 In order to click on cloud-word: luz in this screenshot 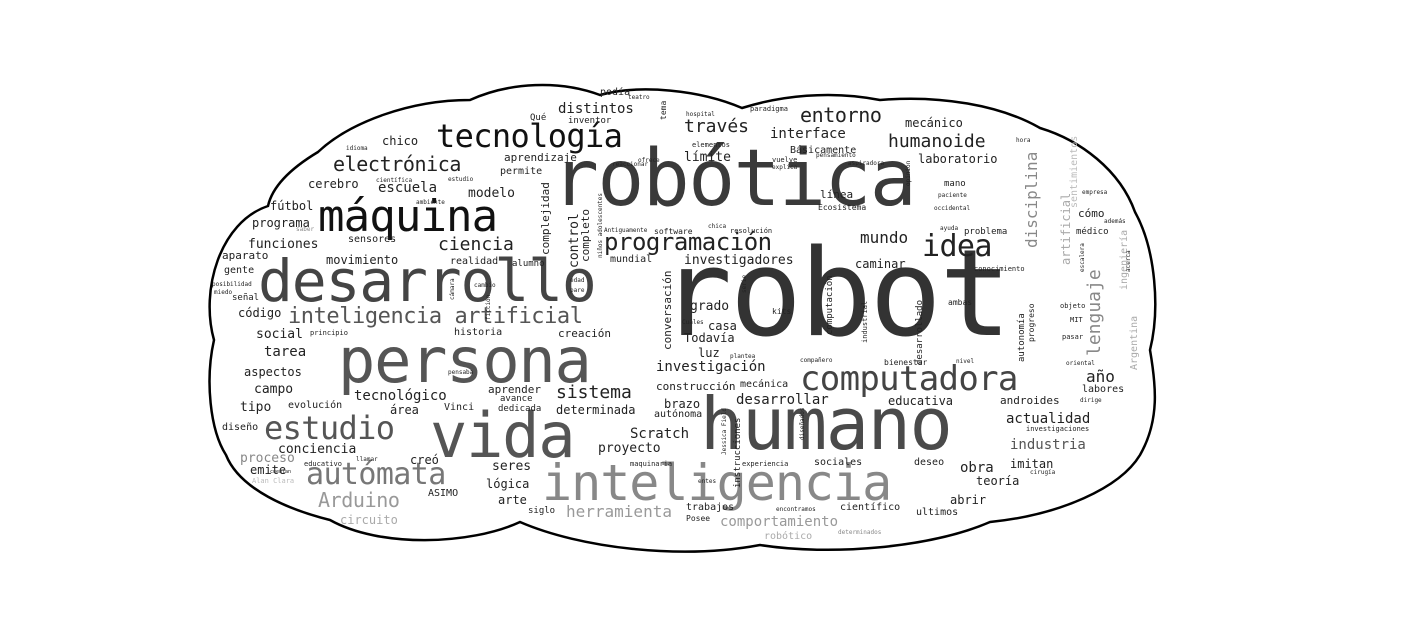, I will do `click(709, 353)`.